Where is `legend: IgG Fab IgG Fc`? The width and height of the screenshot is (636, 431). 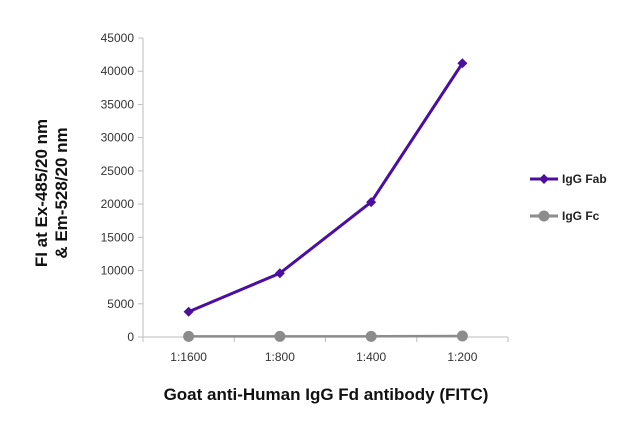
legend: IgG Fab IgG Fc is located at coordinates (568, 197).